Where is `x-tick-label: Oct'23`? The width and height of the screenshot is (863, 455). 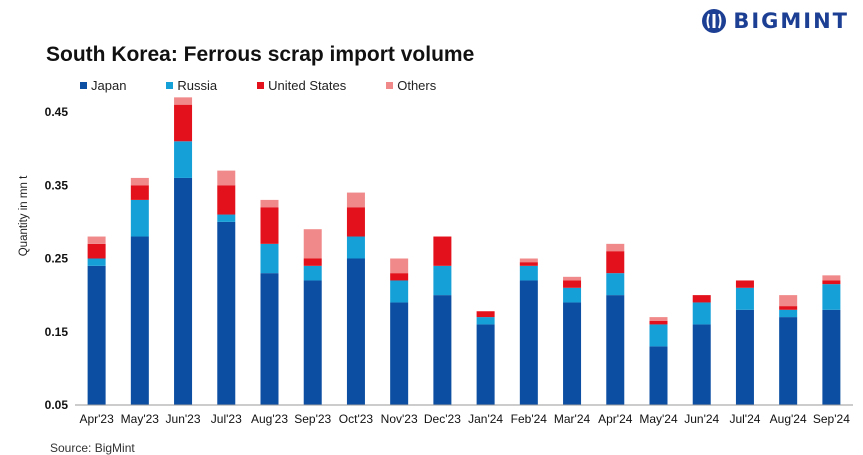 x-tick-label: Oct'23 is located at coordinates (356, 419).